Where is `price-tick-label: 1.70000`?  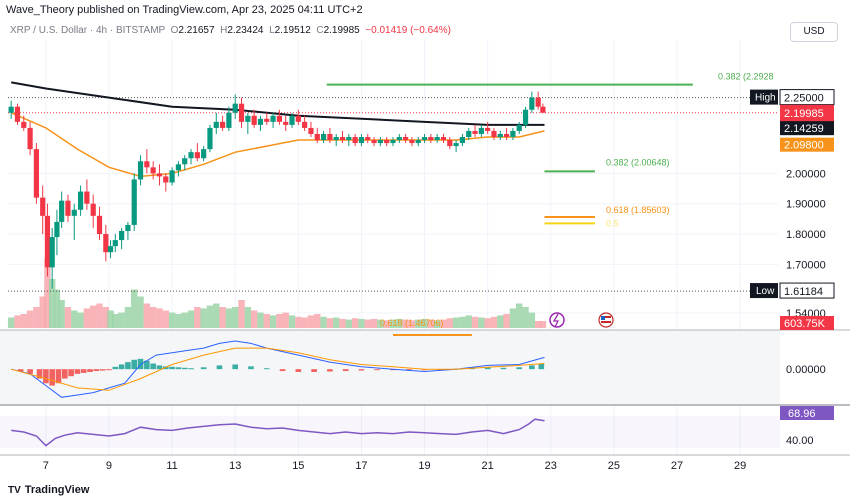
price-tick-label: 1.70000 is located at coordinates (806, 265).